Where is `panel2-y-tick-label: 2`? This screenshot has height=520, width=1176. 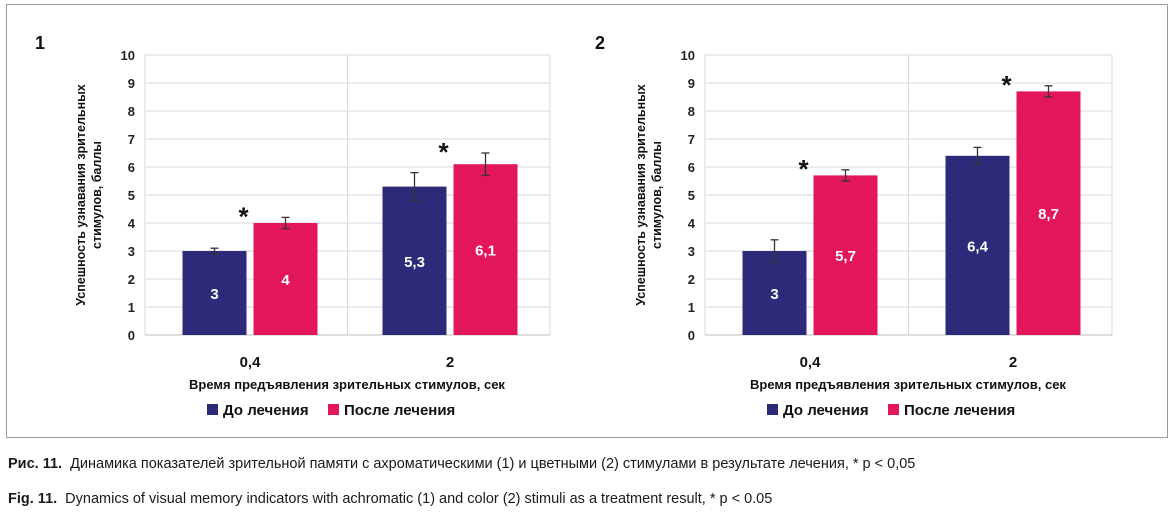 panel2-y-tick-label: 2 is located at coordinates (691, 279).